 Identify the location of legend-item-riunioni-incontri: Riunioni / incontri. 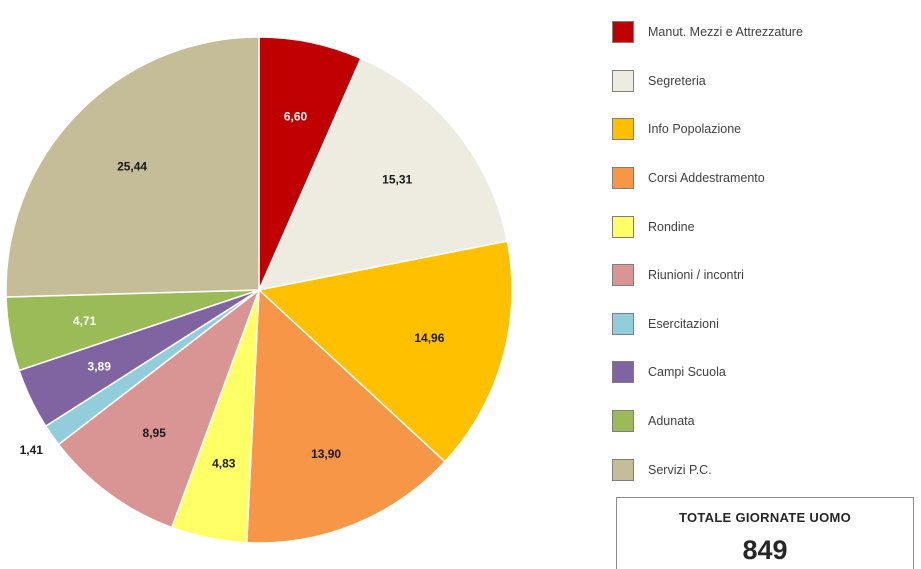
(707, 275).